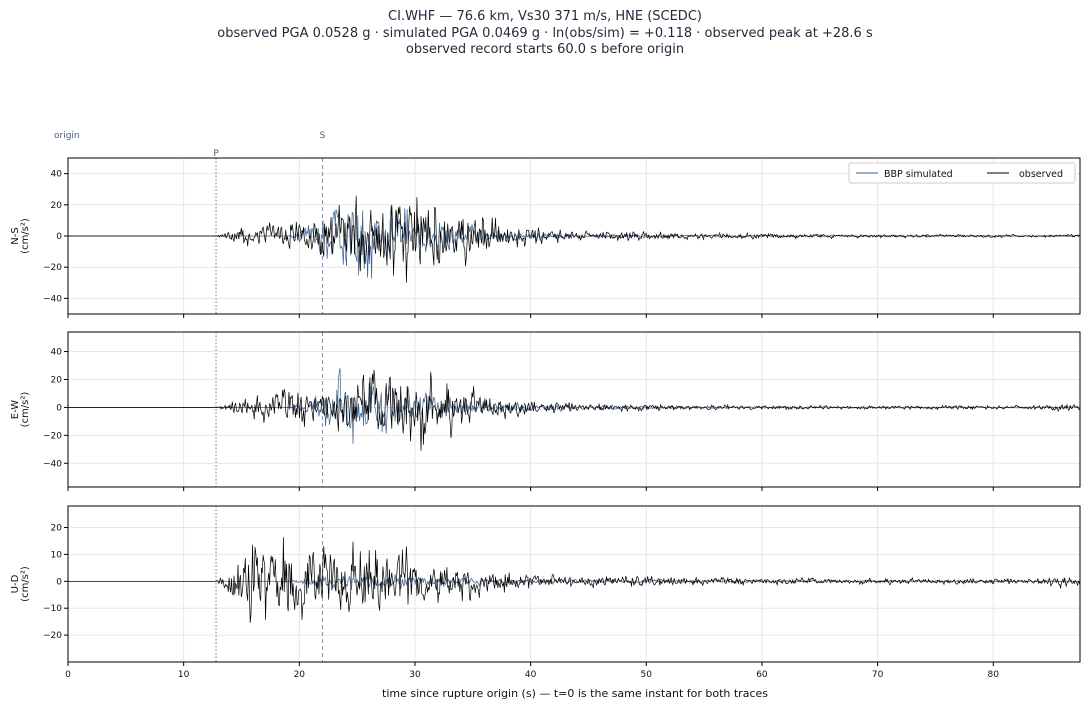 This screenshot has width=1089, height=710. Describe the element at coordinates (918, 174) in the screenshot. I see `legend-simulated-label: BBP simulated` at that location.